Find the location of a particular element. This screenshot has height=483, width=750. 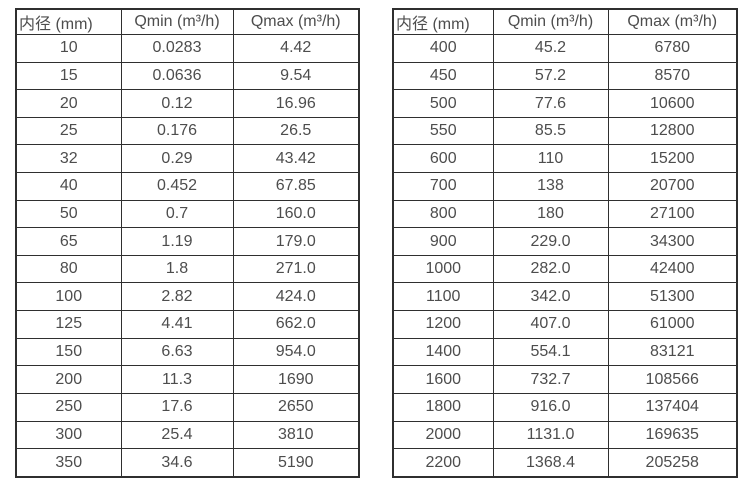

table-cell: 800 is located at coordinates (443, 214).